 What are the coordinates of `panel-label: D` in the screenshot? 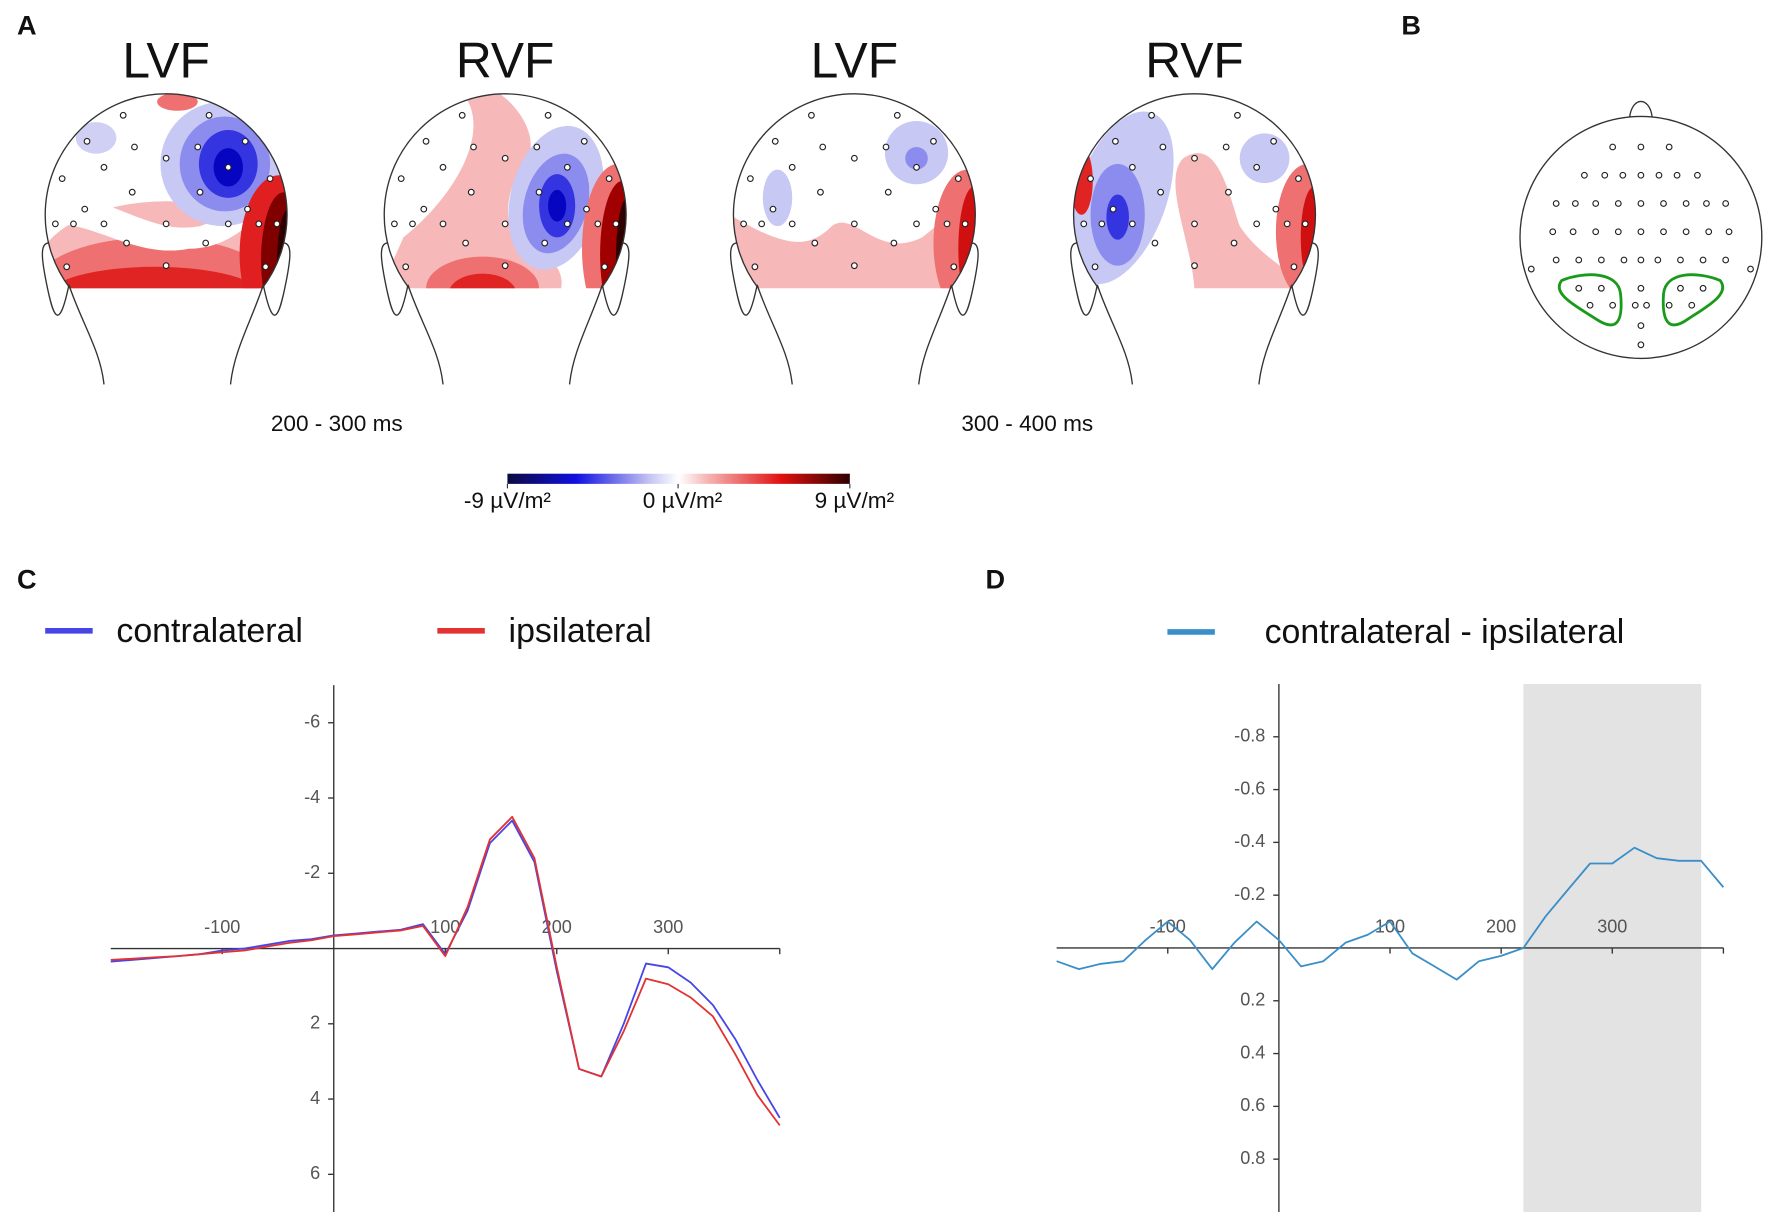 It's located at (995, 578).